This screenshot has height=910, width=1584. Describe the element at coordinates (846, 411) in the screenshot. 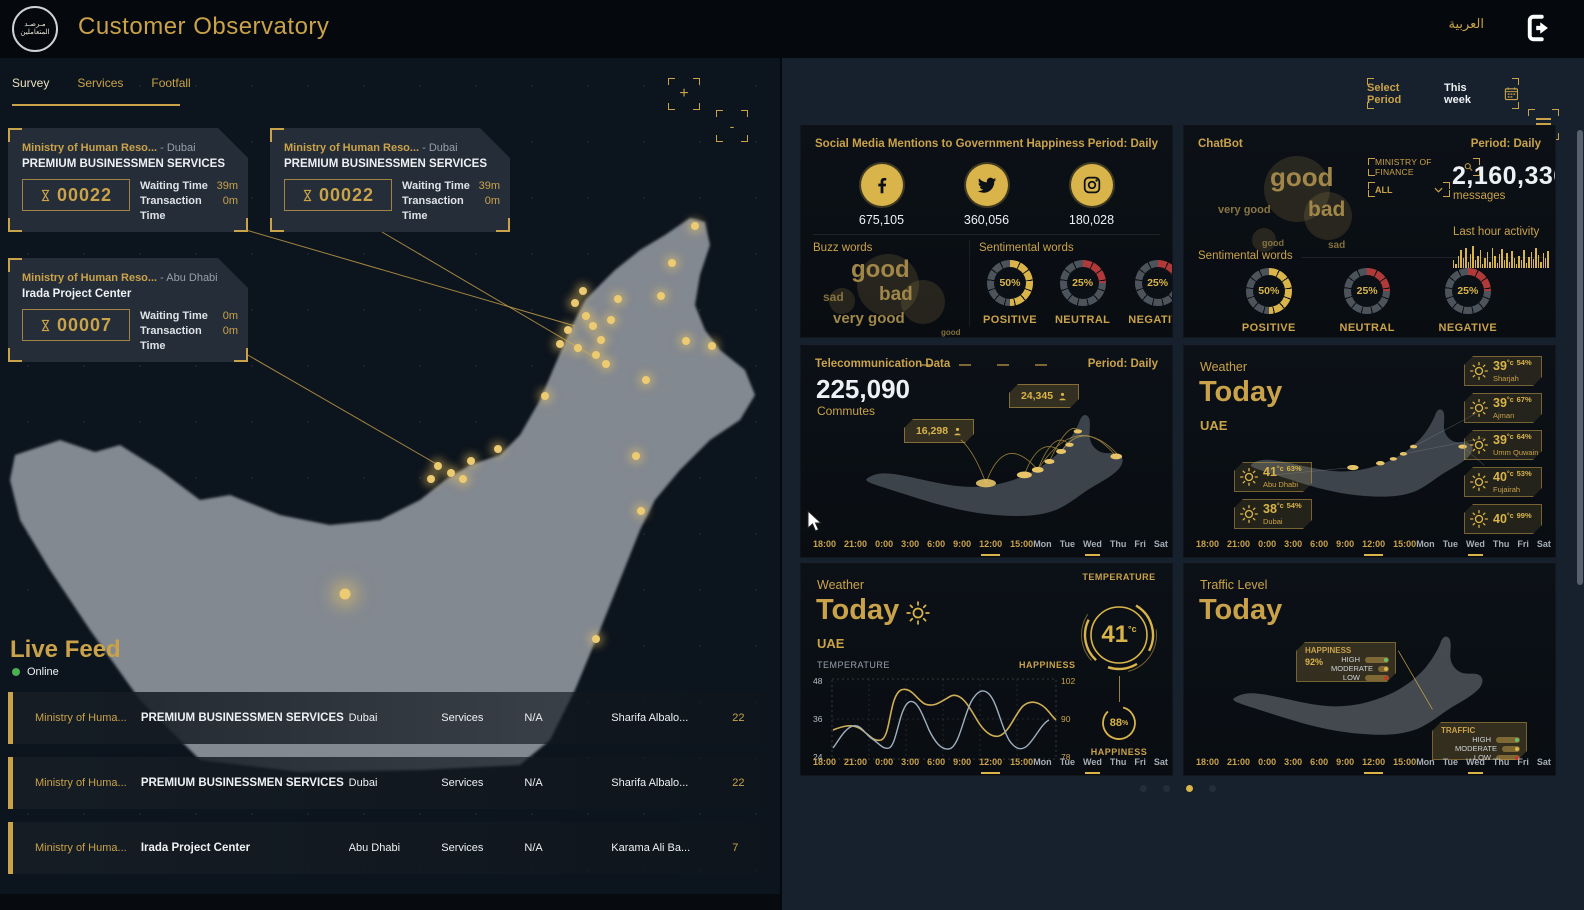

I see `commutes-label: Commutes` at that location.